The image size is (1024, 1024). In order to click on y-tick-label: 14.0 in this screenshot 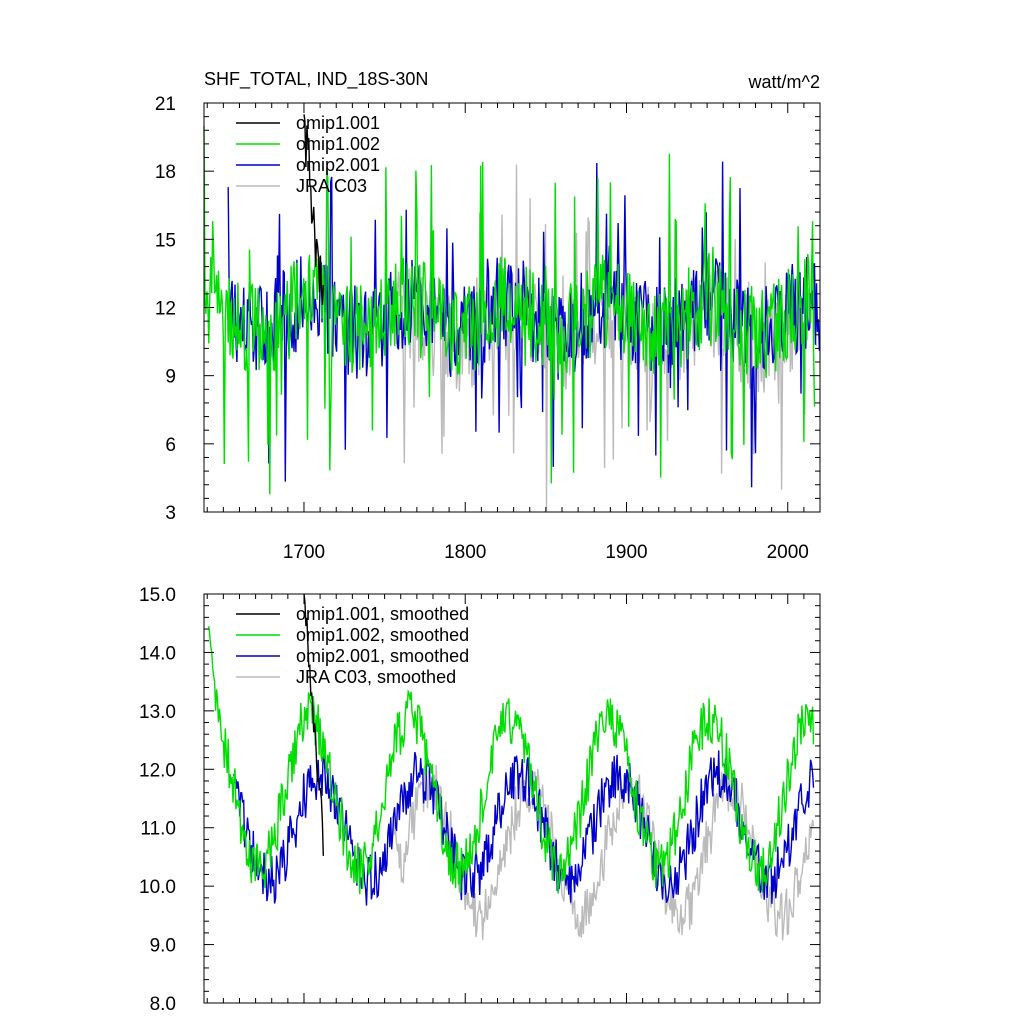, I will do `click(157, 653)`.